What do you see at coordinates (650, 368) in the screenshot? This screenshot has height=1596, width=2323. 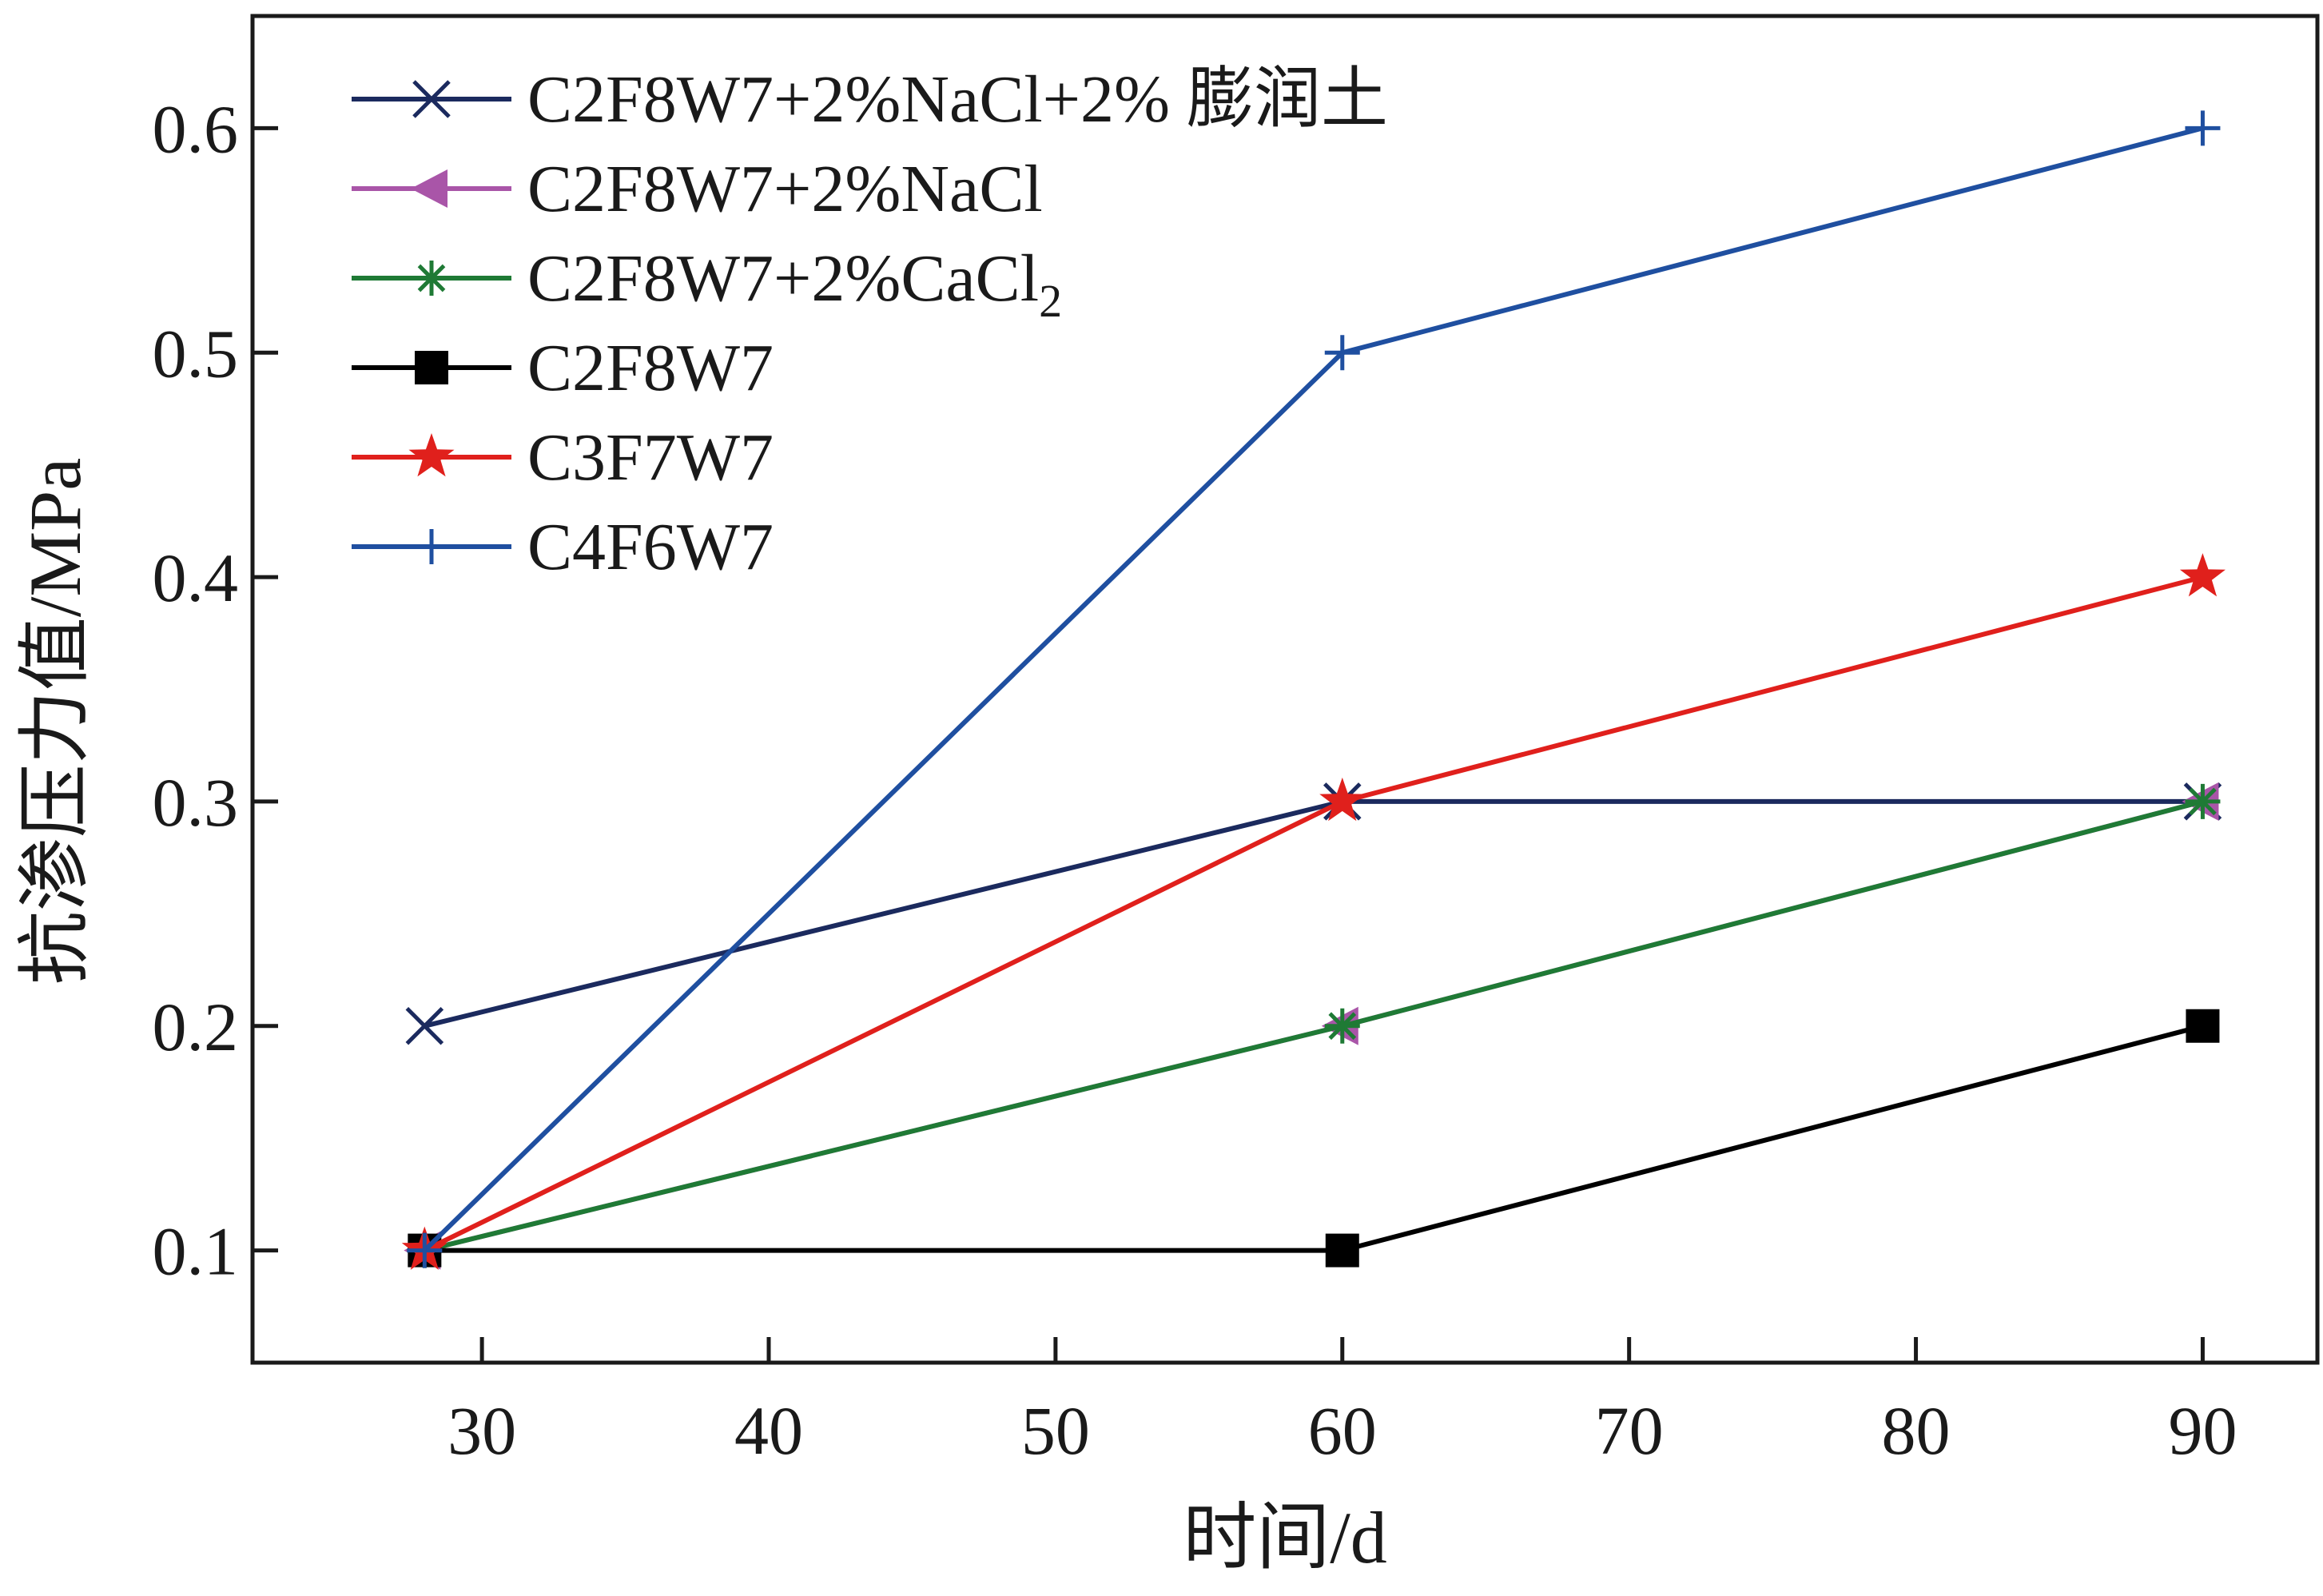 I see `legend-label: C2F8W7` at bounding box center [650, 368].